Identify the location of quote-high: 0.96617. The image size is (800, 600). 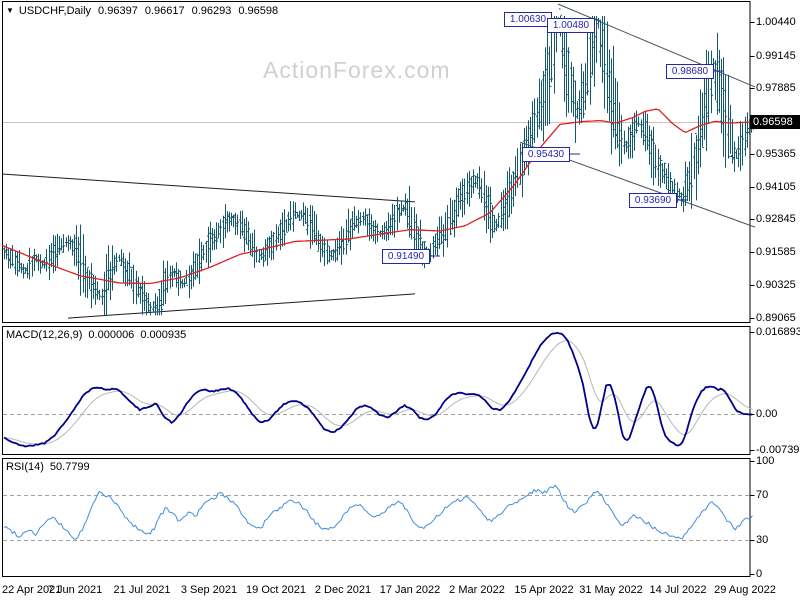
(164, 11).